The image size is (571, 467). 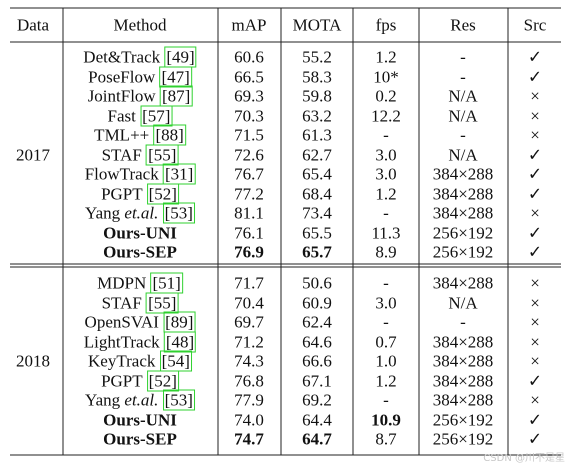 What do you see at coordinates (122, 57) in the screenshot?
I see `method-name: Det&Track` at bounding box center [122, 57].